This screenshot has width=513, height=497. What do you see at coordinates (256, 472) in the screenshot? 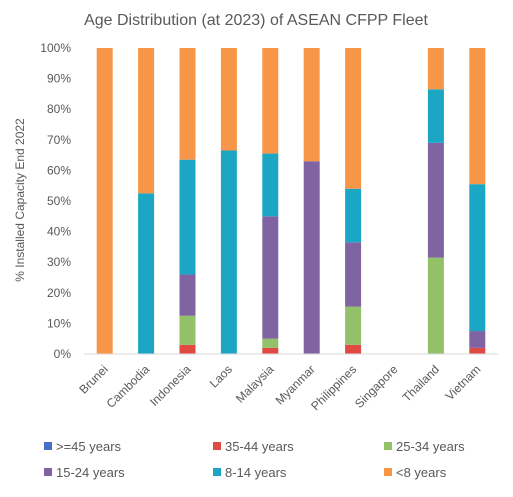
I see `legend-entry: 8-14 years` at bounding box center [256, 472].